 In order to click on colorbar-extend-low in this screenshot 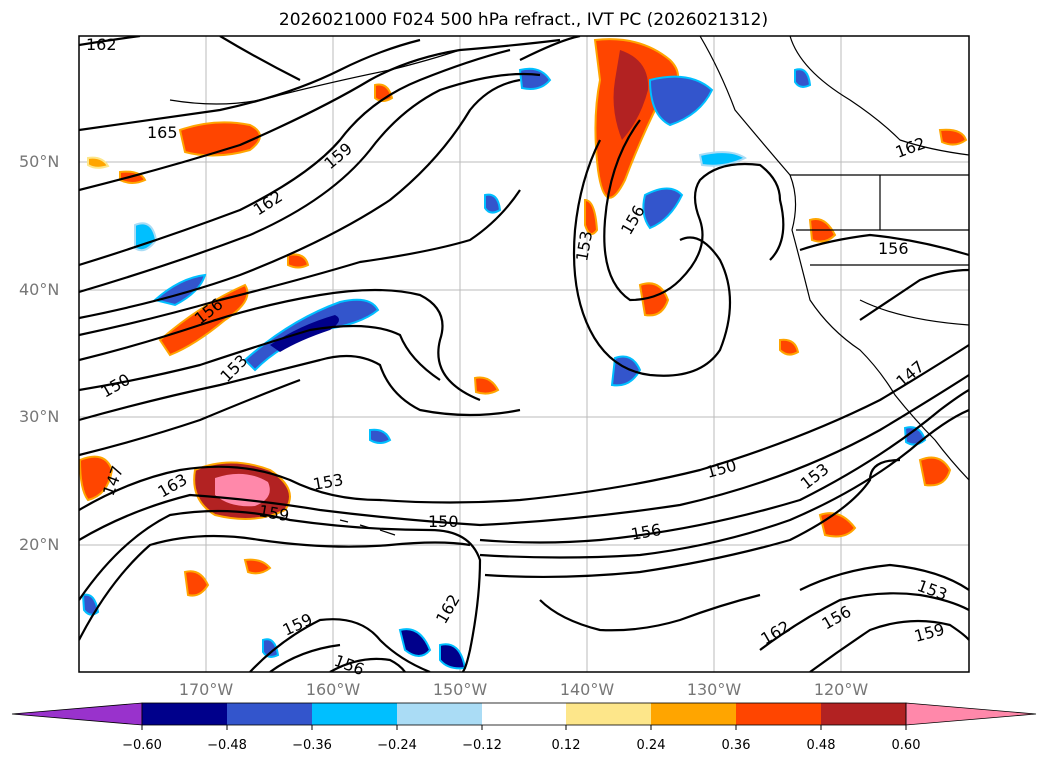, I will do `click(77, 714)`.